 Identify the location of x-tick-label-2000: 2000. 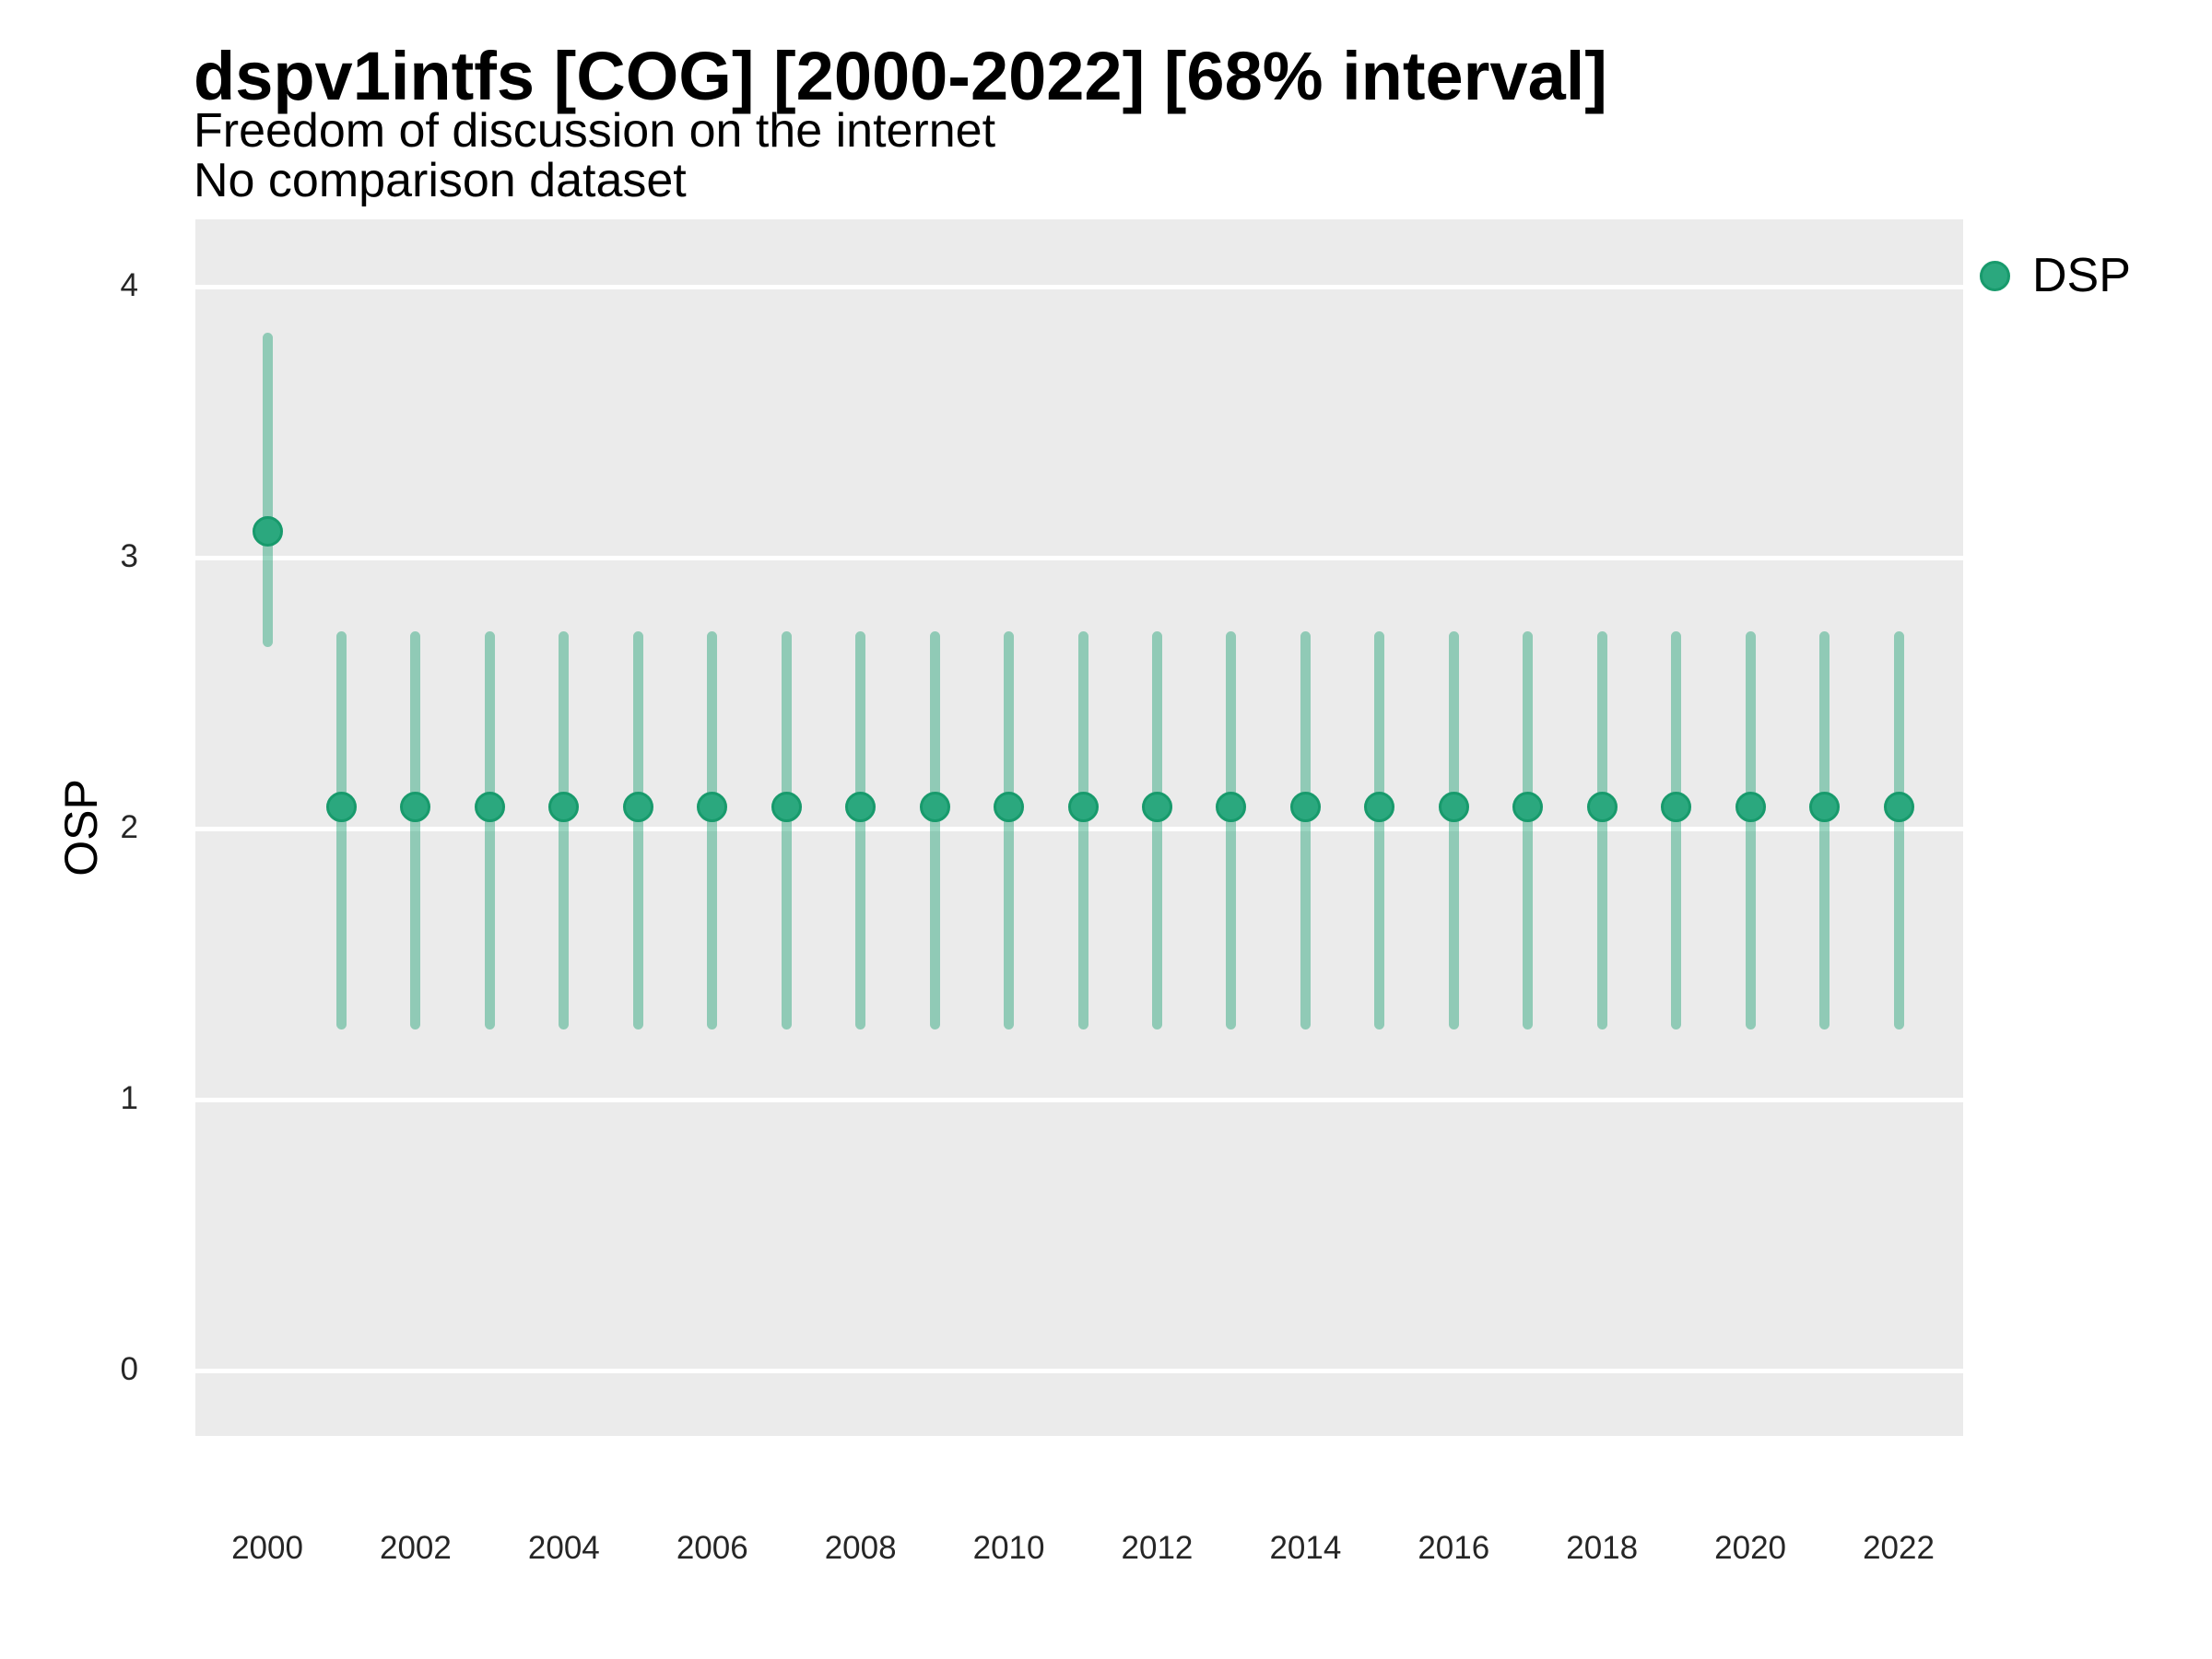
(267, 1548).